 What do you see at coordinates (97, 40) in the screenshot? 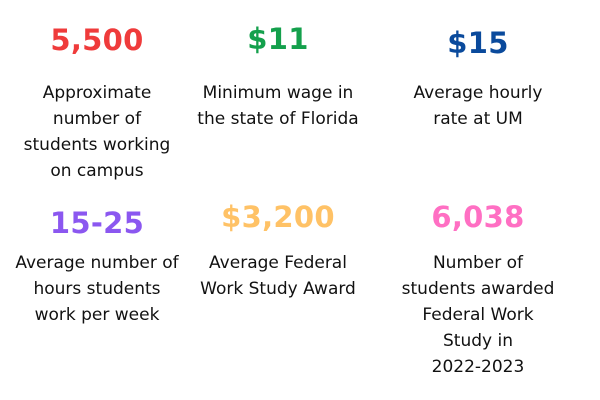
I see `stat-value: 5,500` at bounding box center [97, 40].